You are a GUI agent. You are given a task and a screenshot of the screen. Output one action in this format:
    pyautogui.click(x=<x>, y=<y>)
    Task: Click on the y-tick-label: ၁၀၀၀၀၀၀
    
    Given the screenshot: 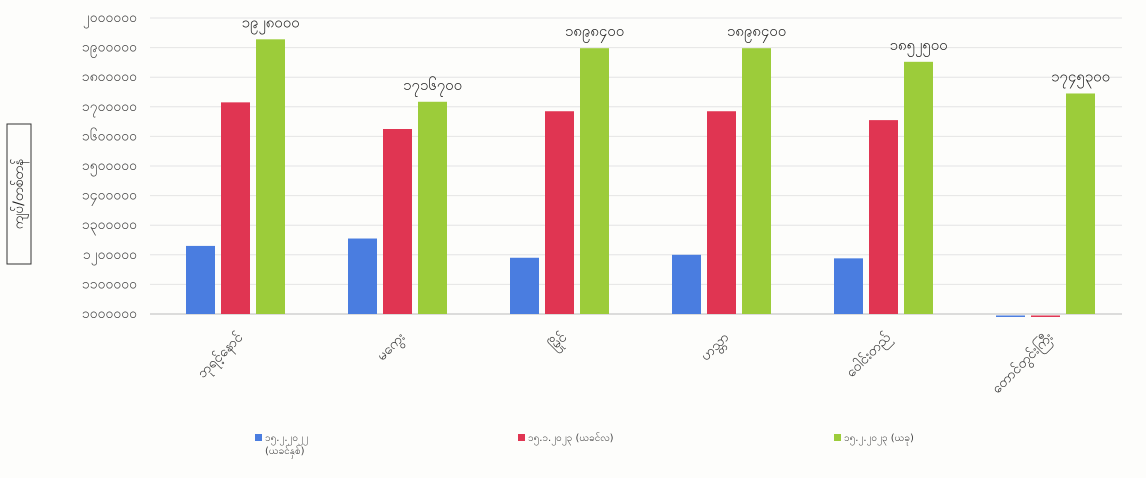 What is the action you would take?
    pyautogui.click(x=109, y=314)
    